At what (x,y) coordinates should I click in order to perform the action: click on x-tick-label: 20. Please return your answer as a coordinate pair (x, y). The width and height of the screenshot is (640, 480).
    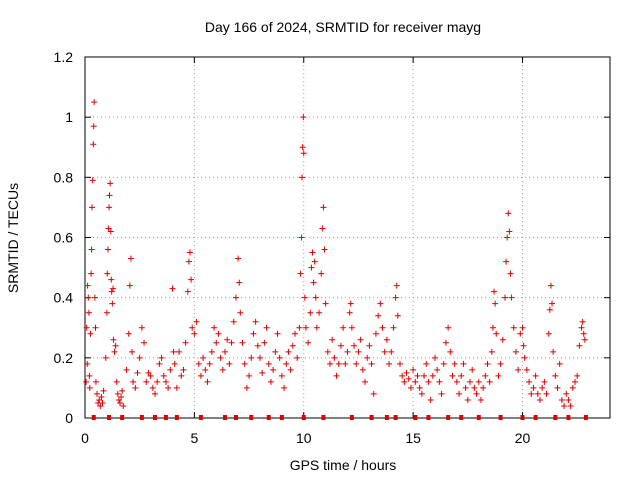
    Looking at the image, I should click on (523, 438).